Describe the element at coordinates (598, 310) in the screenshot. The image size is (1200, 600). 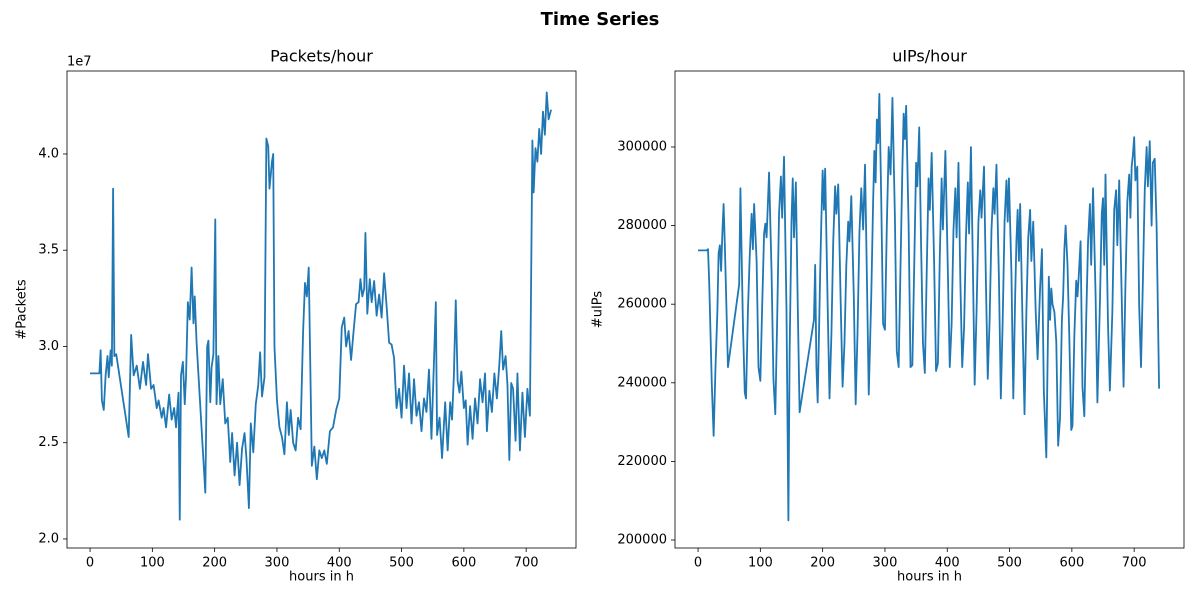
I see `y-axis-label: #uIPs` at that location.